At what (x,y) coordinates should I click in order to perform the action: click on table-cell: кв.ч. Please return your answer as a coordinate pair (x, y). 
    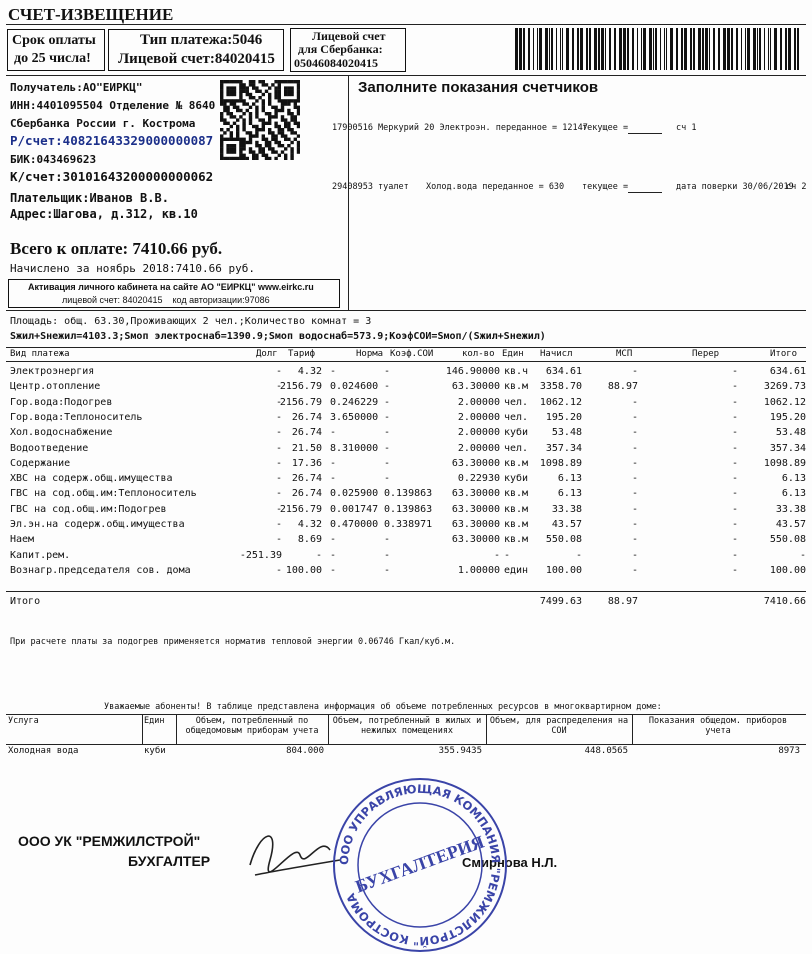
    Looking at the image, I should click on (516, 371).